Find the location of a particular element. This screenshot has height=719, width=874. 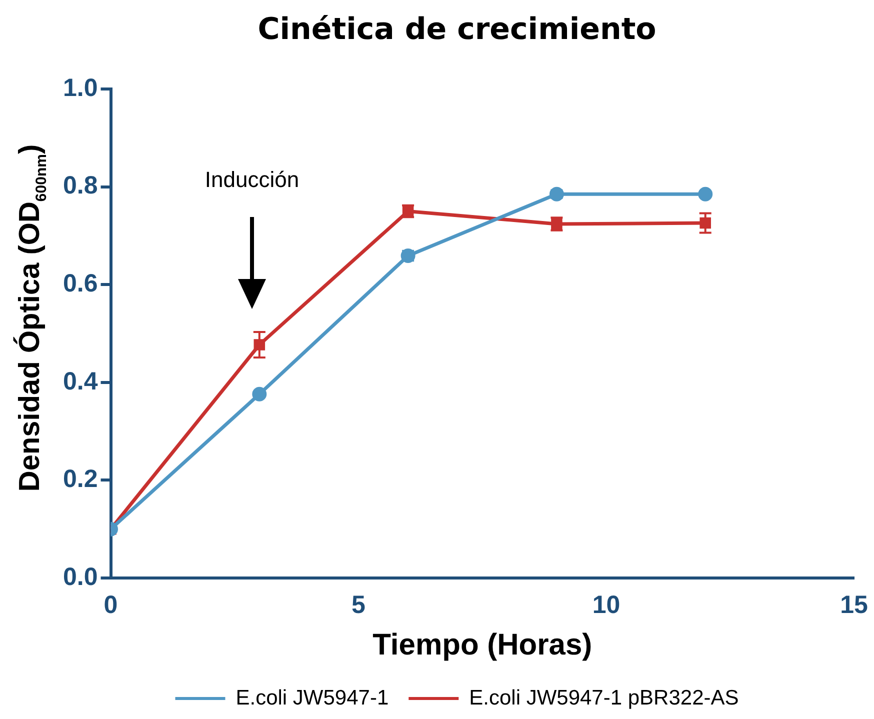

legend-label: E.coli JW5947-1 pBR322-AS is located at coordinates (604, 698).